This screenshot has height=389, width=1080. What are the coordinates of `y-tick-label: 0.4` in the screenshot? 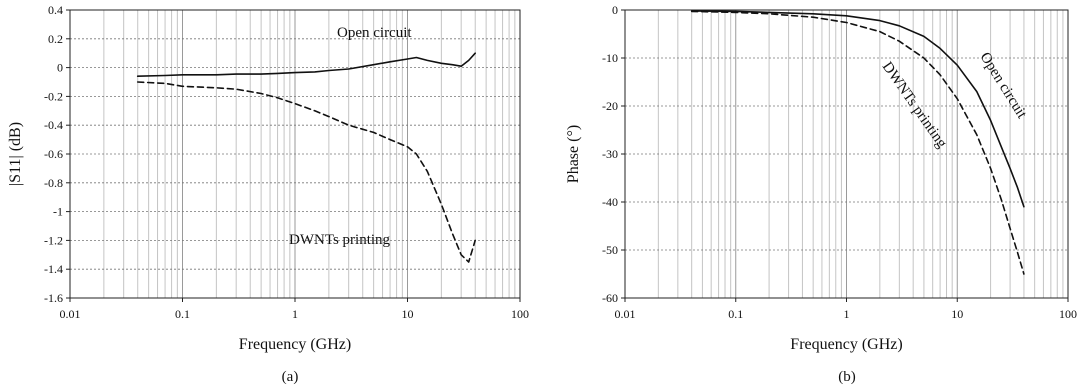 It's located at (55, 10).